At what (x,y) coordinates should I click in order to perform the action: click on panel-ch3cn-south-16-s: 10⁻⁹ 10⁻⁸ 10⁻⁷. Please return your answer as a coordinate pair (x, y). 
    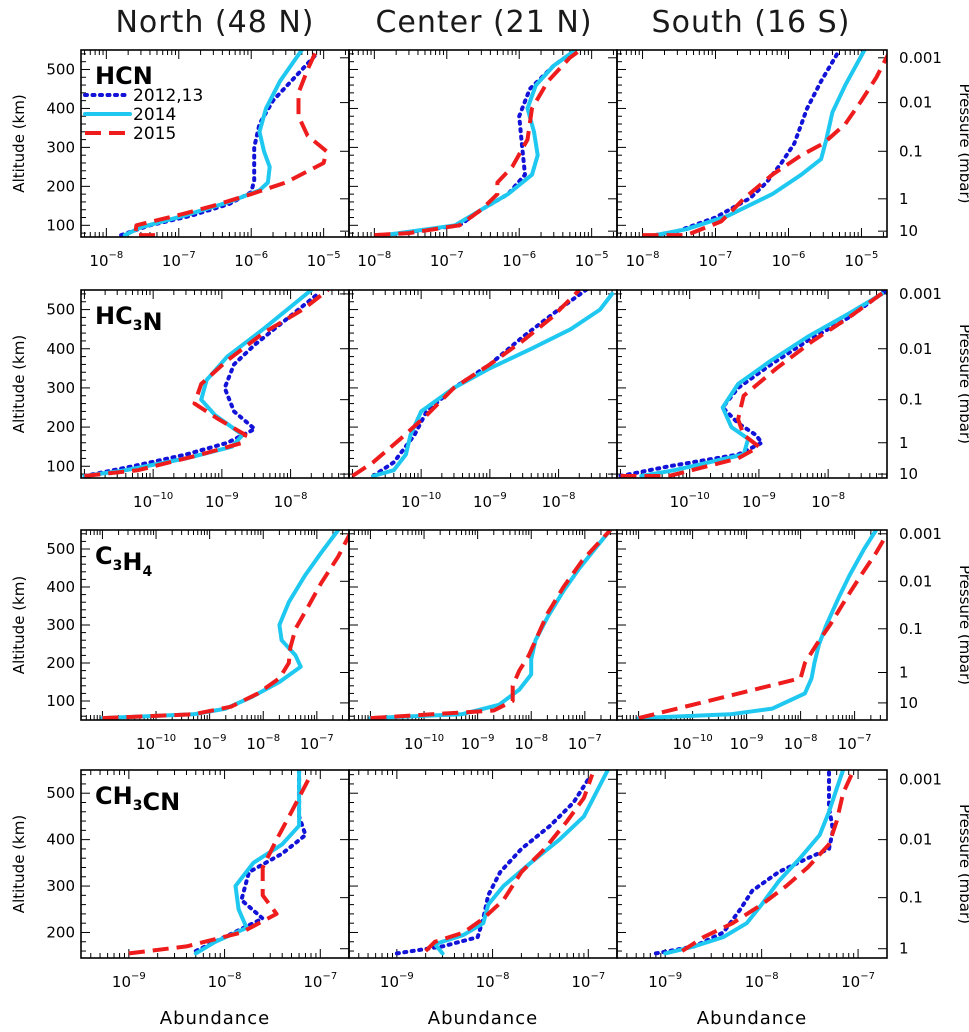
    Looking at the image, I should click on (752, 880).